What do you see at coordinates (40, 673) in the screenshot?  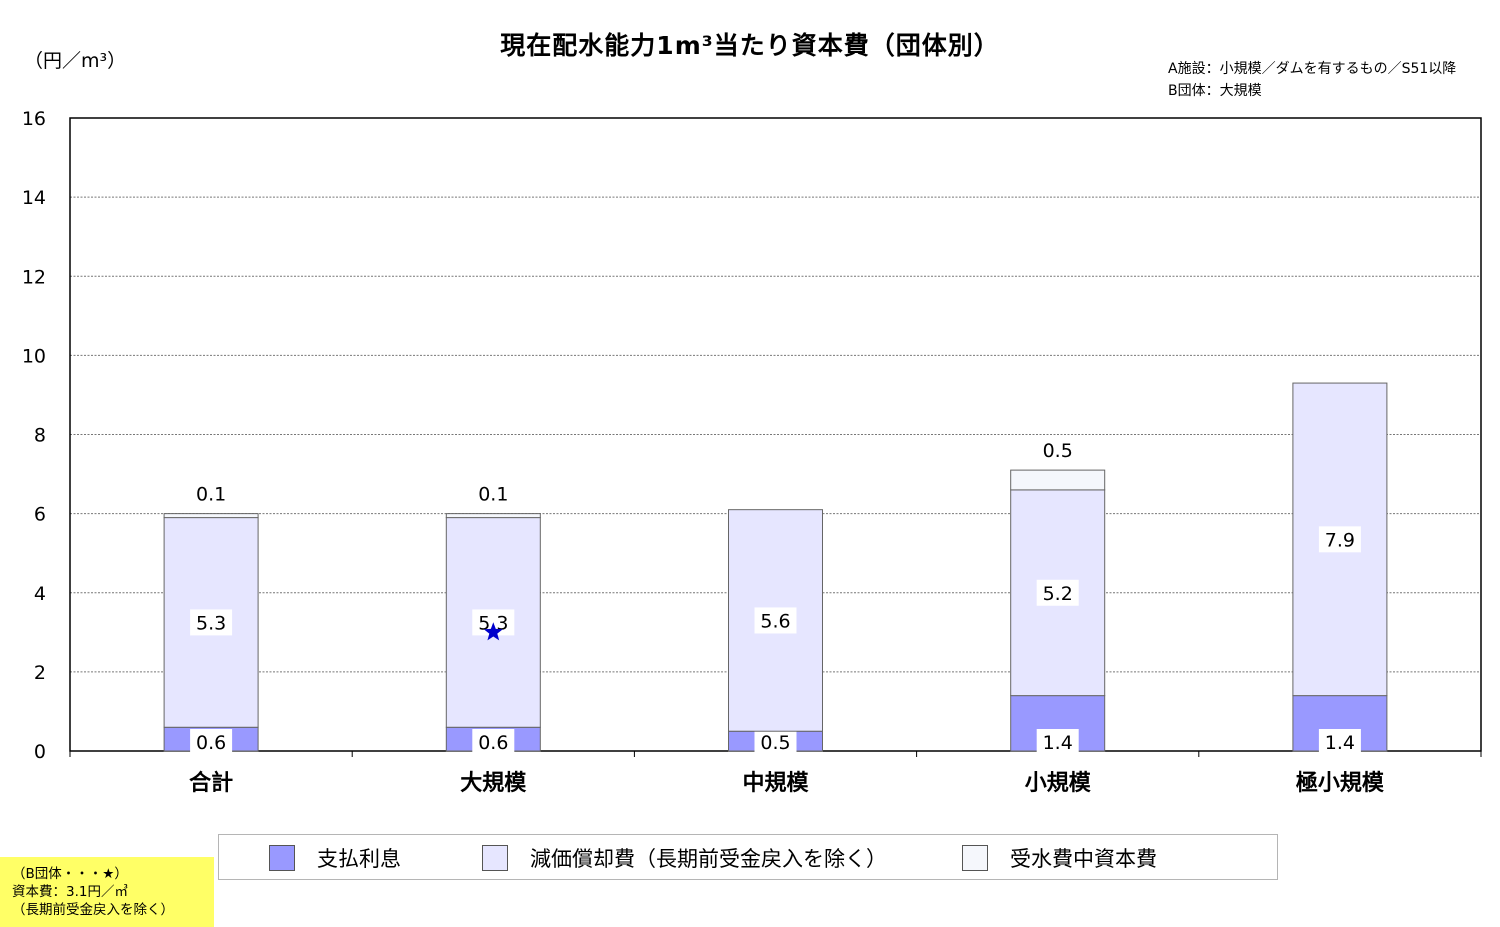 I see `y-tick-label: 2` at bounding box center [40, 673].